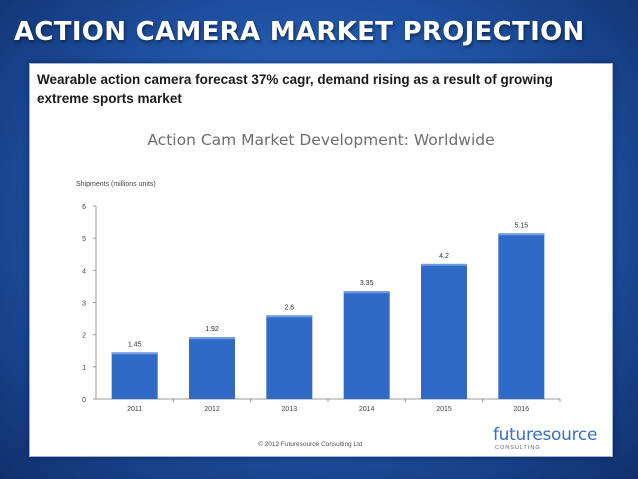 The image size is (638, 479). I want to click on x-tick-label: 2013, so click(290, 409).